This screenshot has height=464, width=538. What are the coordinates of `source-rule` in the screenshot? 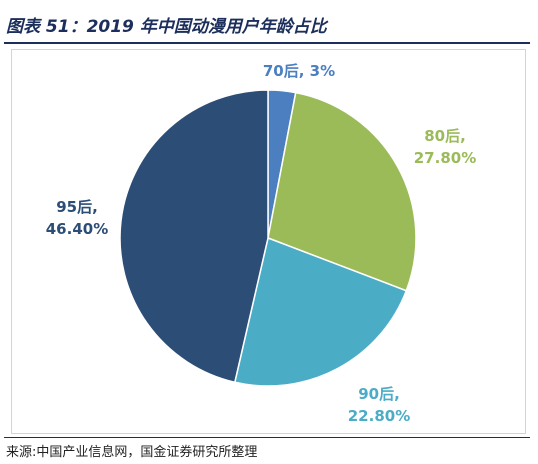 It's located at (267, 437).